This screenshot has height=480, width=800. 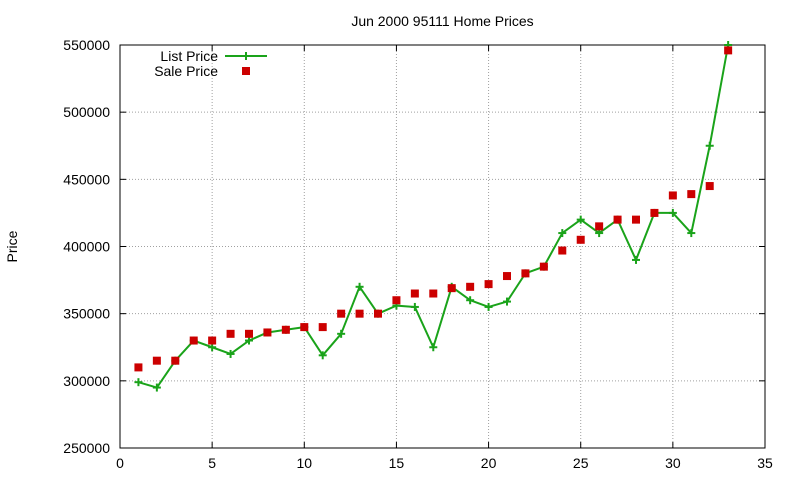 I want to click on legend-plus-marker, so click(x=246, y=56).